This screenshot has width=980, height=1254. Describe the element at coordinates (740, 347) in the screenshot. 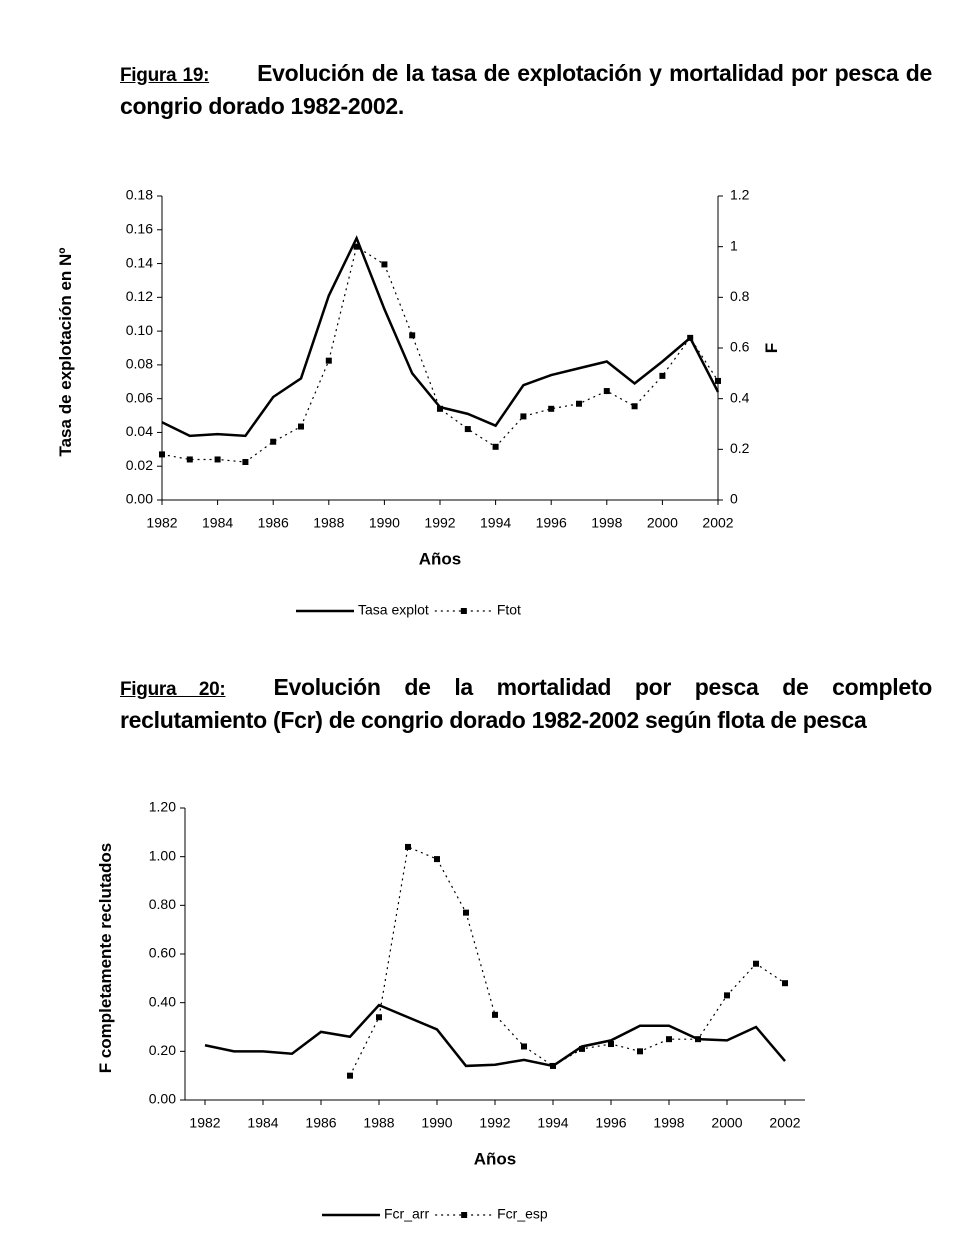

I see `y2-tick-label: 0.6` at that location.